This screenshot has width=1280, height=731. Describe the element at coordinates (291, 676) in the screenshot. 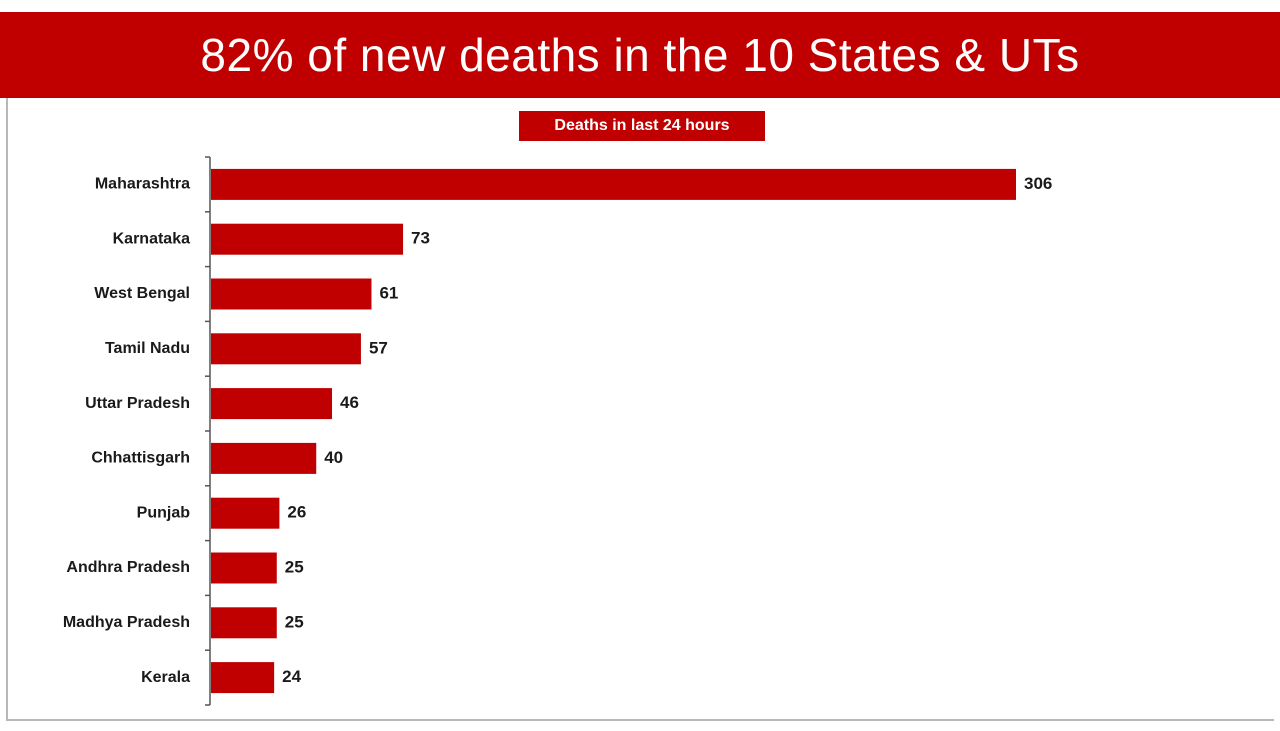

I see `value-label: 24` at that location.